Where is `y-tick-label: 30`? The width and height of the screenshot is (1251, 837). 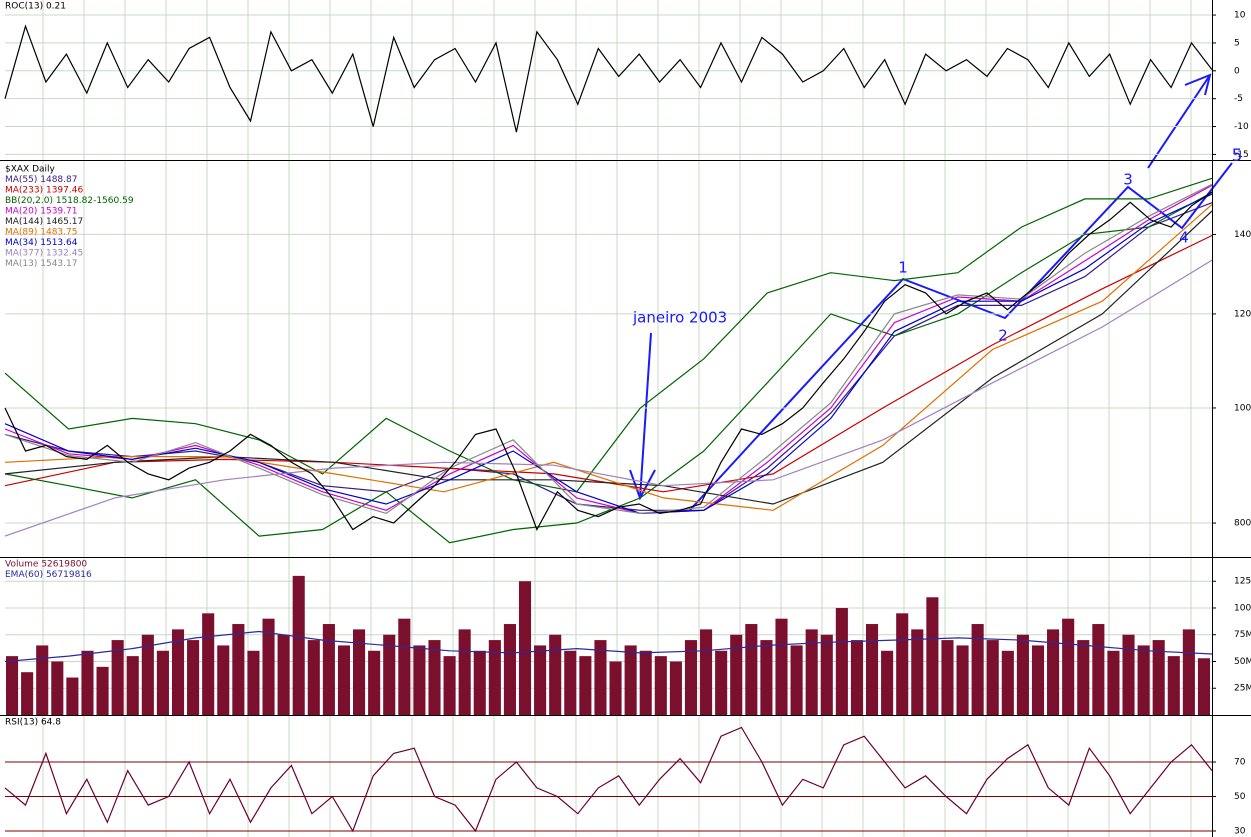 y-tick-label: 30 is located at coordinates (1240, 831).